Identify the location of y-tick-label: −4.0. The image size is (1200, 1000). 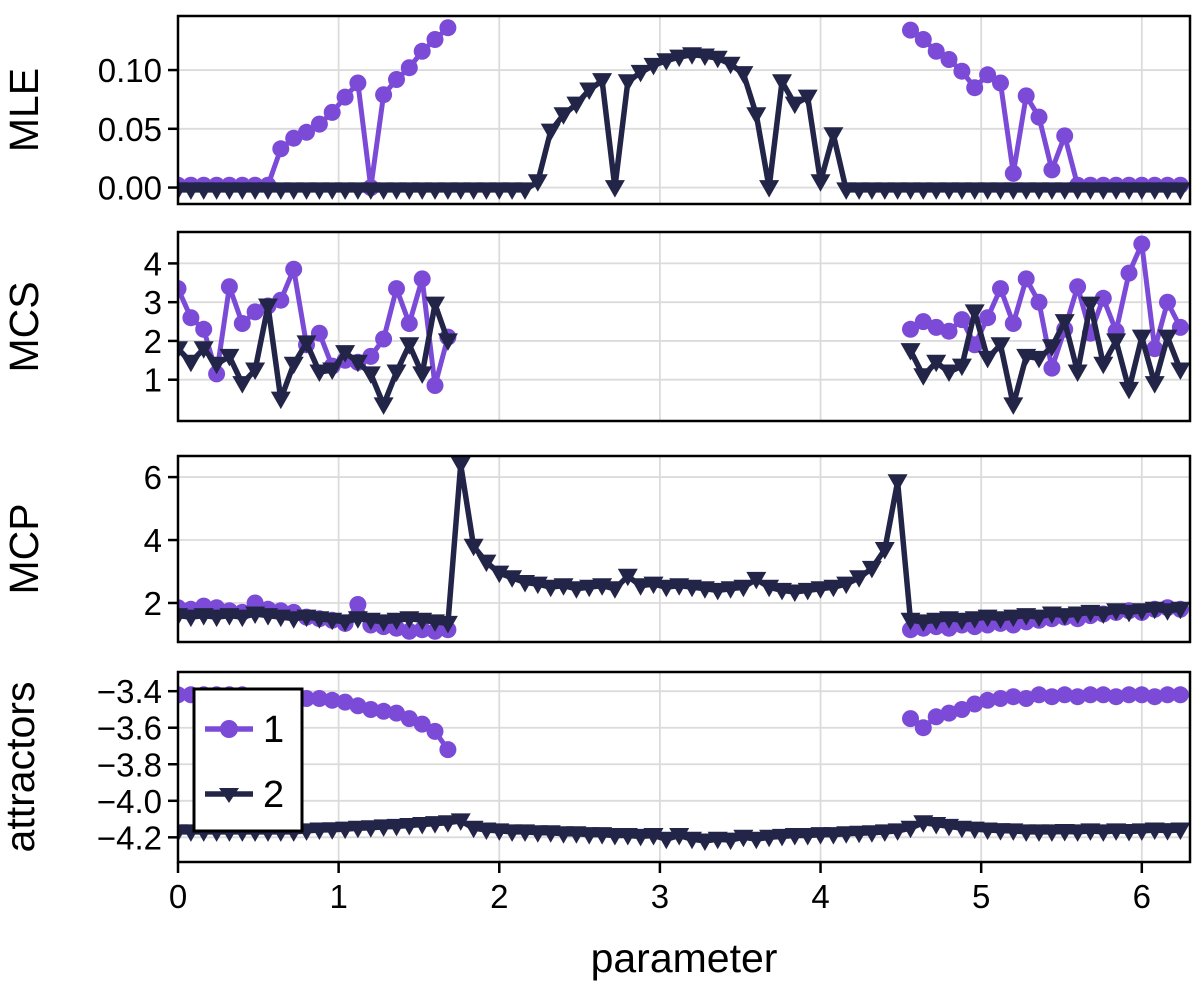
(129, 801).